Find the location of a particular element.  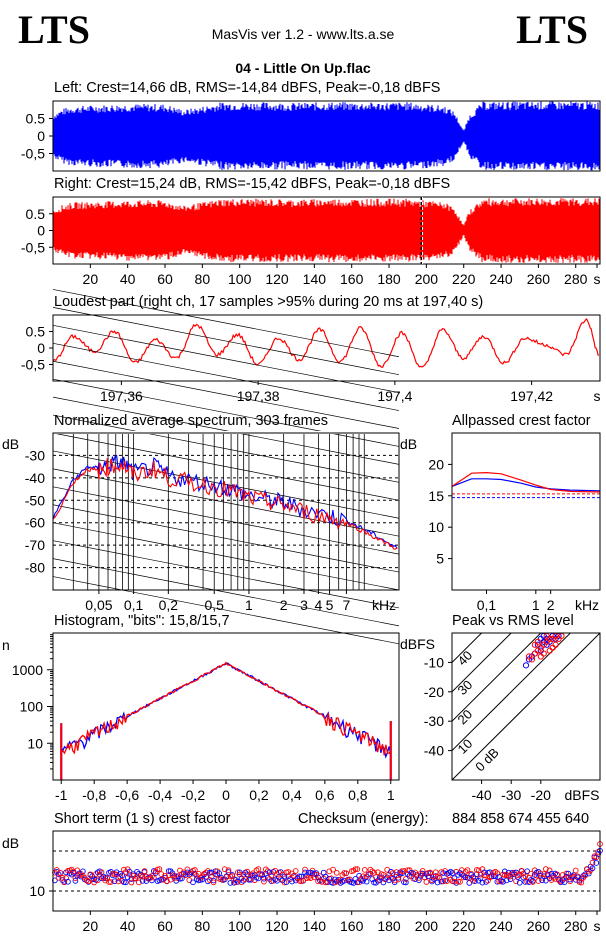

peak-rms-left-point is located at coordinates (540, 638).